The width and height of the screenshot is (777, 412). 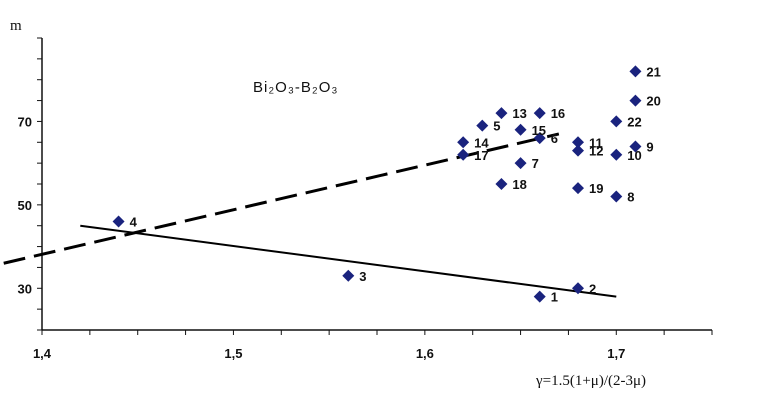 What do you see at coordinates (558, 113) in the screenshot?
I see `point-label-16: 16` at bounding box center [558, 113].